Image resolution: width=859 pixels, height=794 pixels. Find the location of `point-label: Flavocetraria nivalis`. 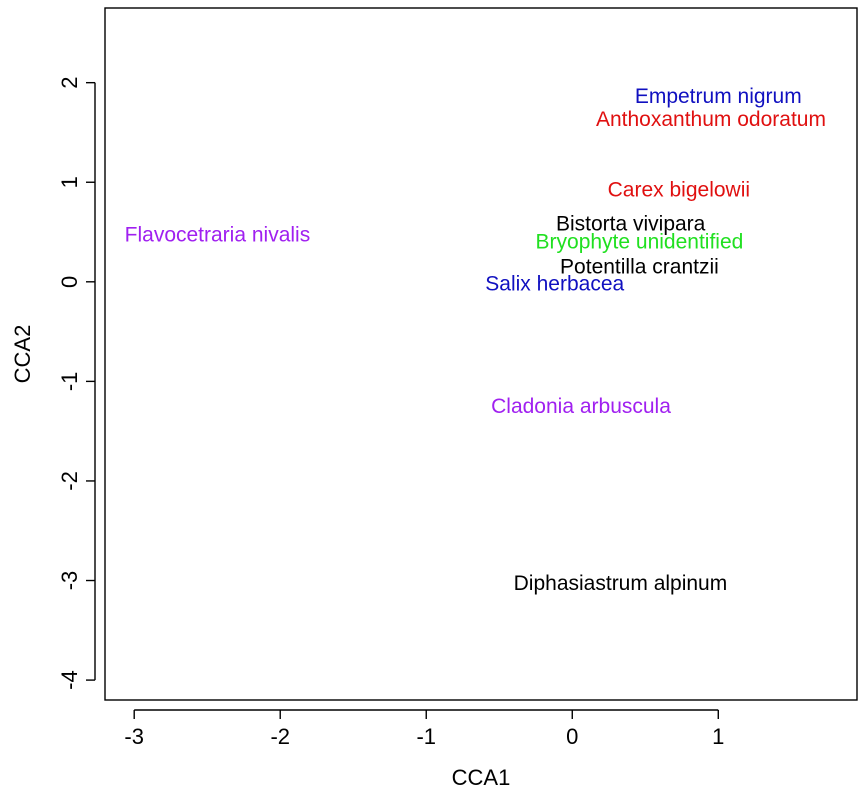

point-label: Flavocetraria nivalis is located at coordinates (218, 235).